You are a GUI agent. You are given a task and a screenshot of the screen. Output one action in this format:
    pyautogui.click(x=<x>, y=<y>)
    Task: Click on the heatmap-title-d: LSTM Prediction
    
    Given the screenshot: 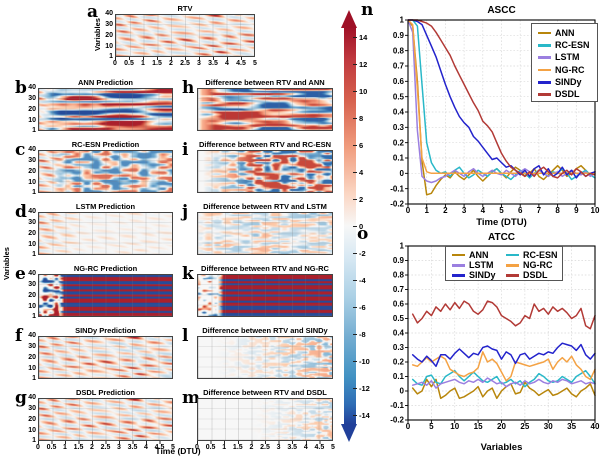 What is the action you would take?
    pyautogui.click(x=105, y=206)
    